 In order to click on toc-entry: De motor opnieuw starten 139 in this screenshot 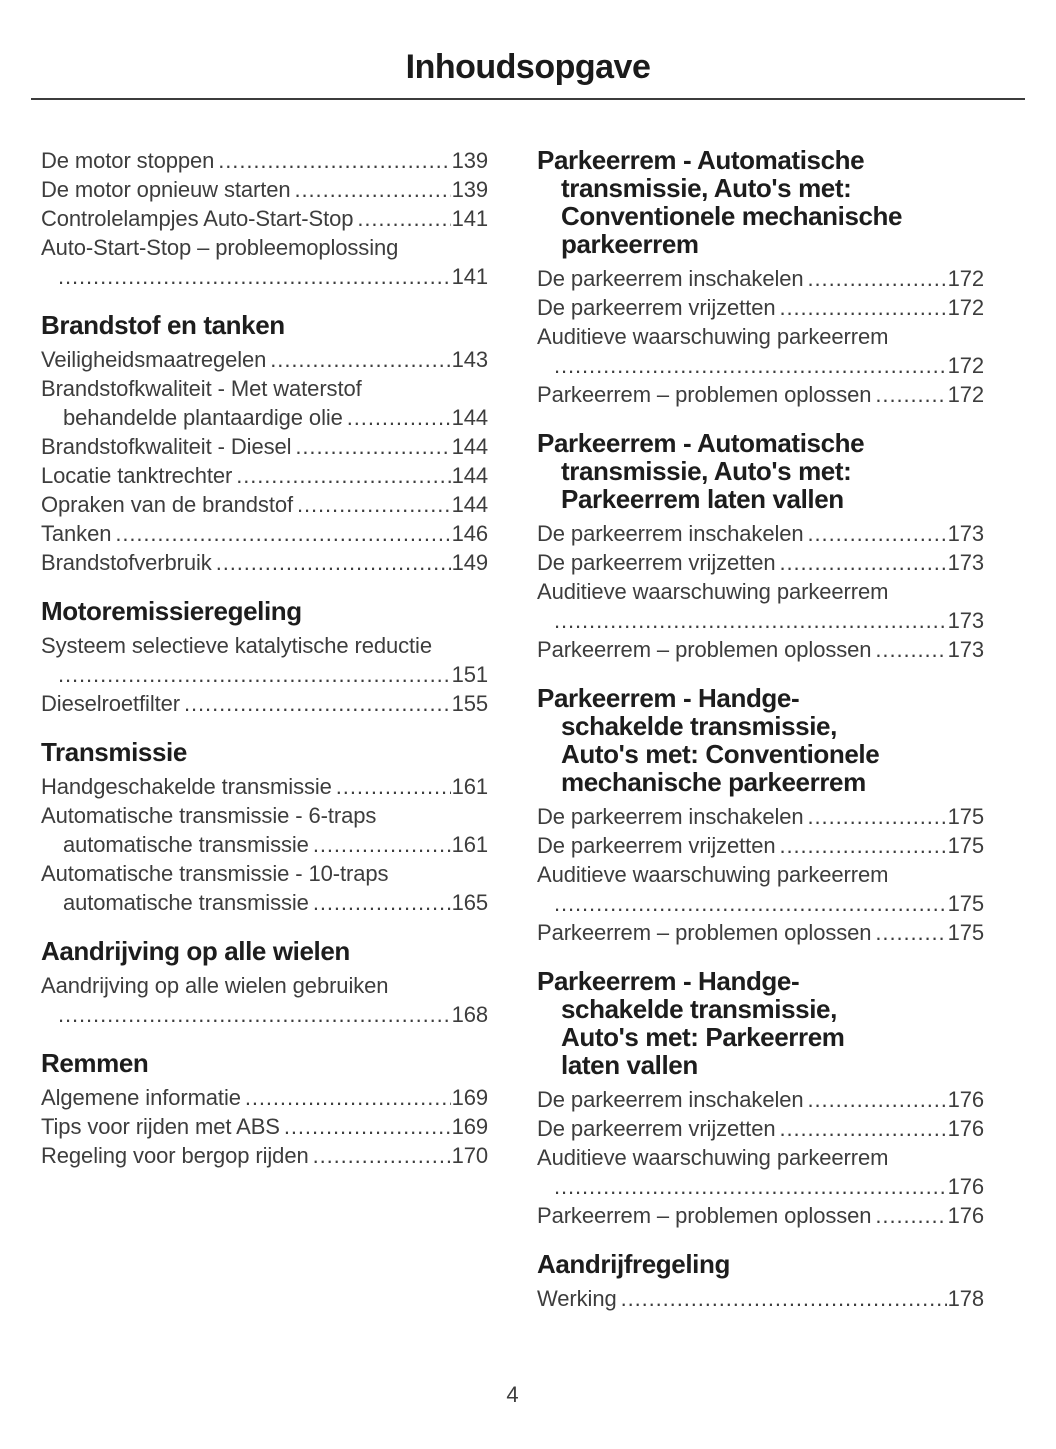, I will do `click(264, 189)`.